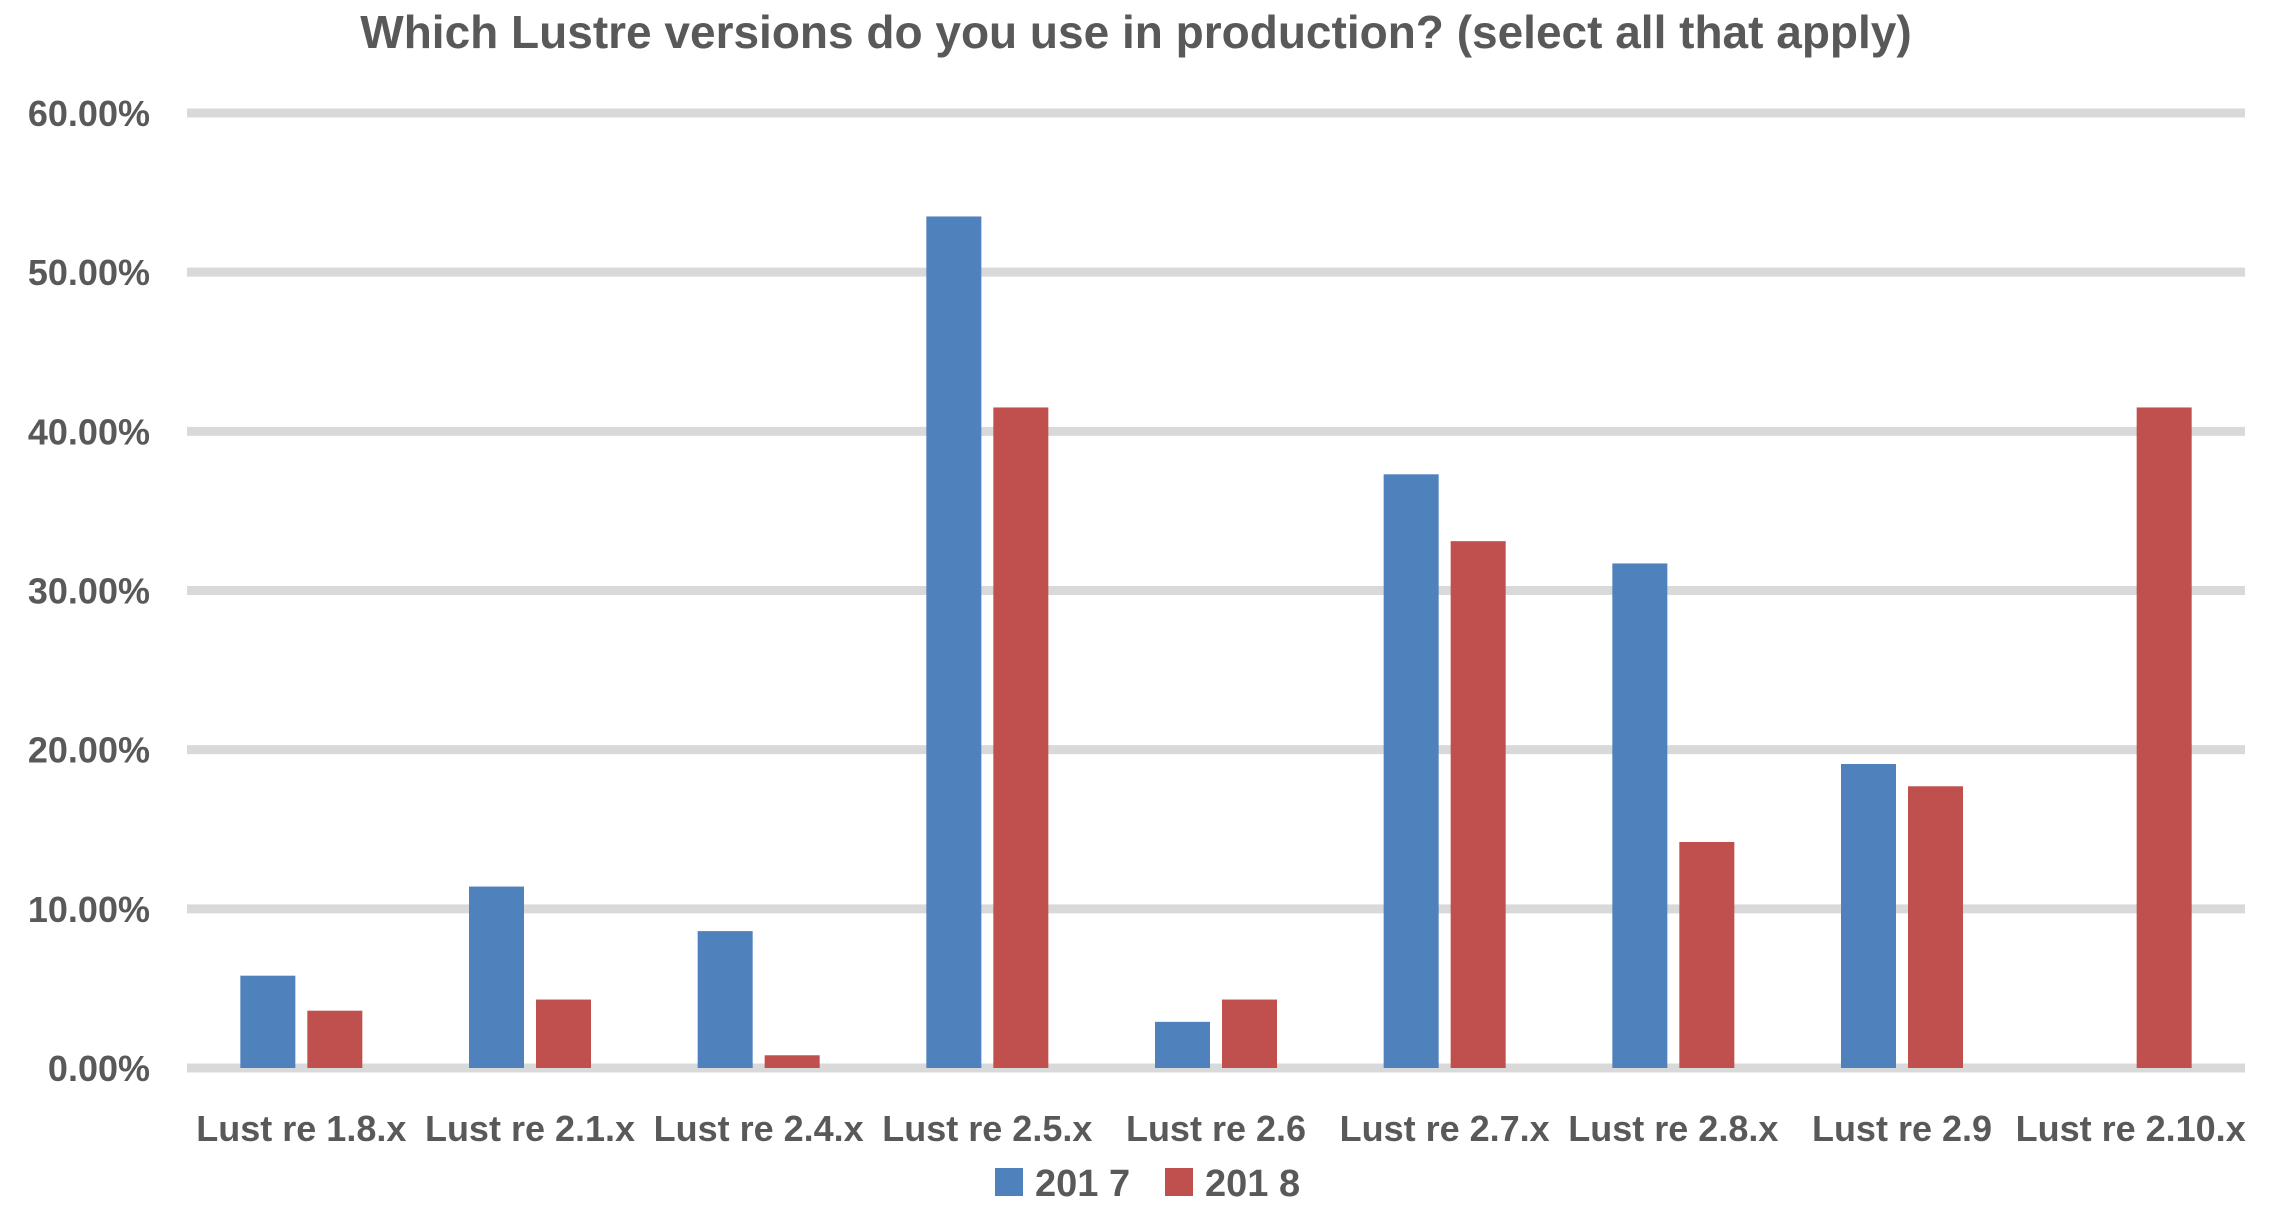 The image size is (2273, 1214). What do you see at coordinates (89, 113) in the screenshot?
I see `y-tick-label: 60.00%` at bounding box center [89, 113].